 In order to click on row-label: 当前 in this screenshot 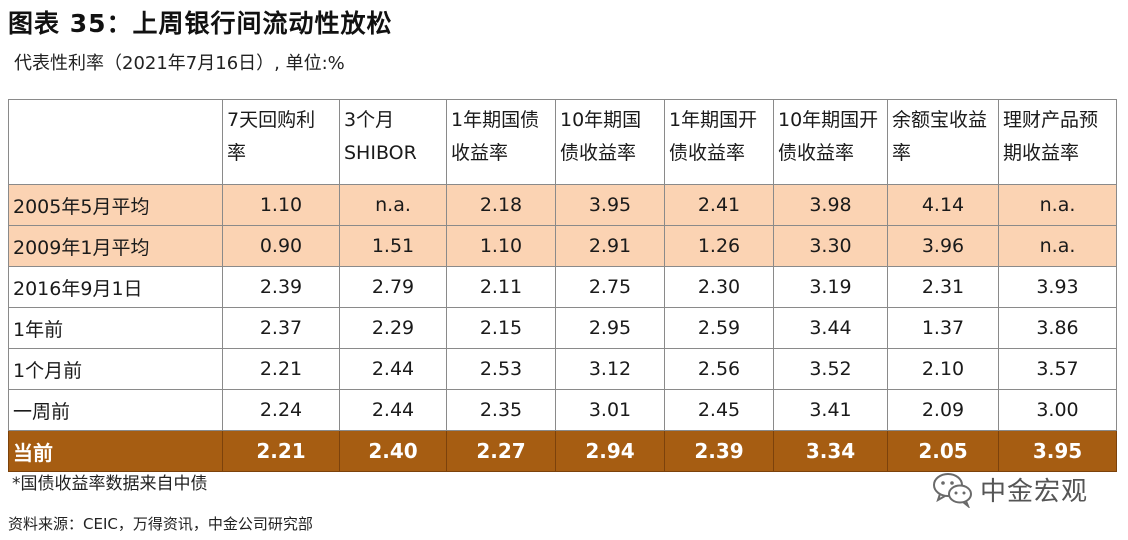, I will do `click(115, 451)`.